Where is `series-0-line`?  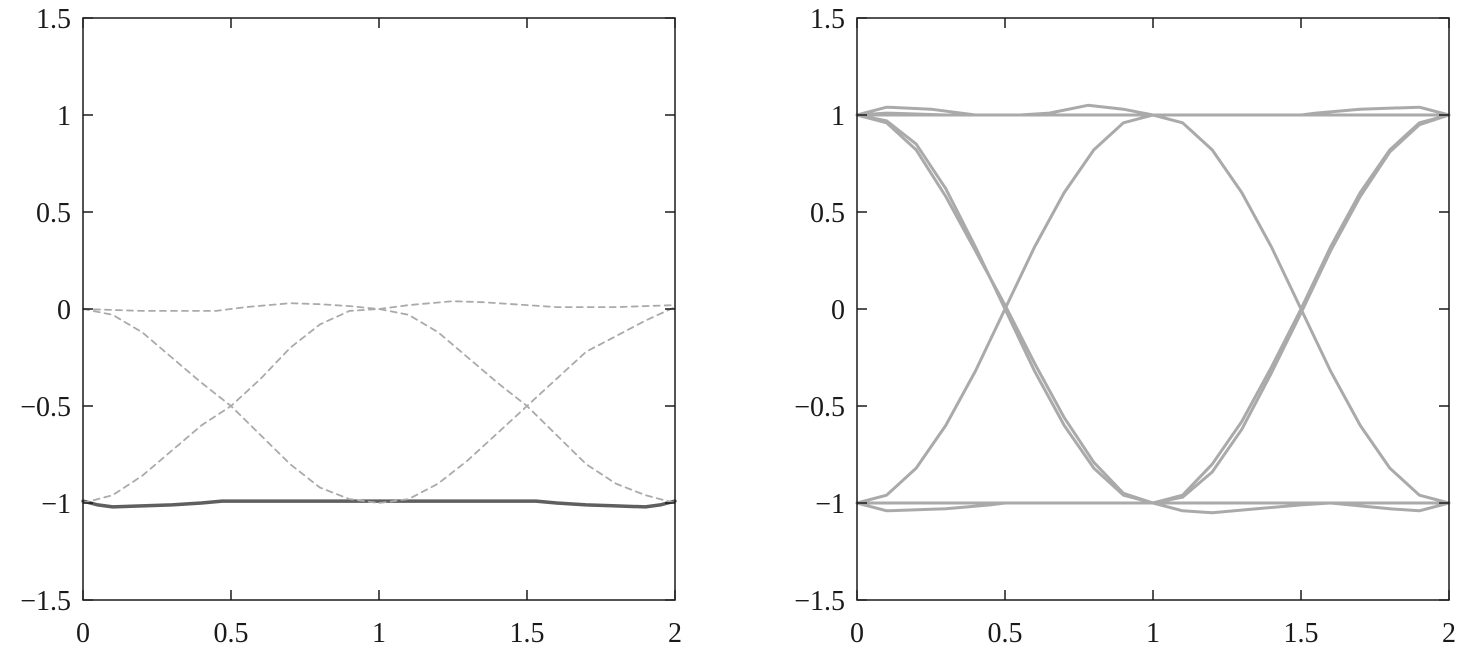
series-0-line is located at coordinates (379, 504).